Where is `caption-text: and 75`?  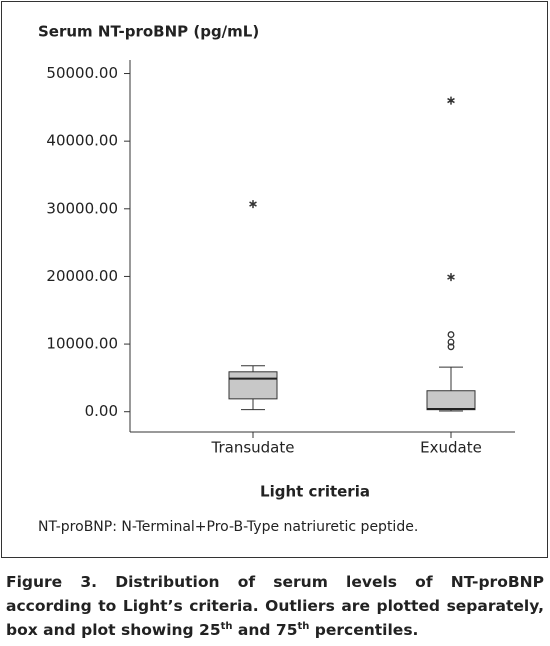
caption-text: and 75 is located at coordinates (265, 630).